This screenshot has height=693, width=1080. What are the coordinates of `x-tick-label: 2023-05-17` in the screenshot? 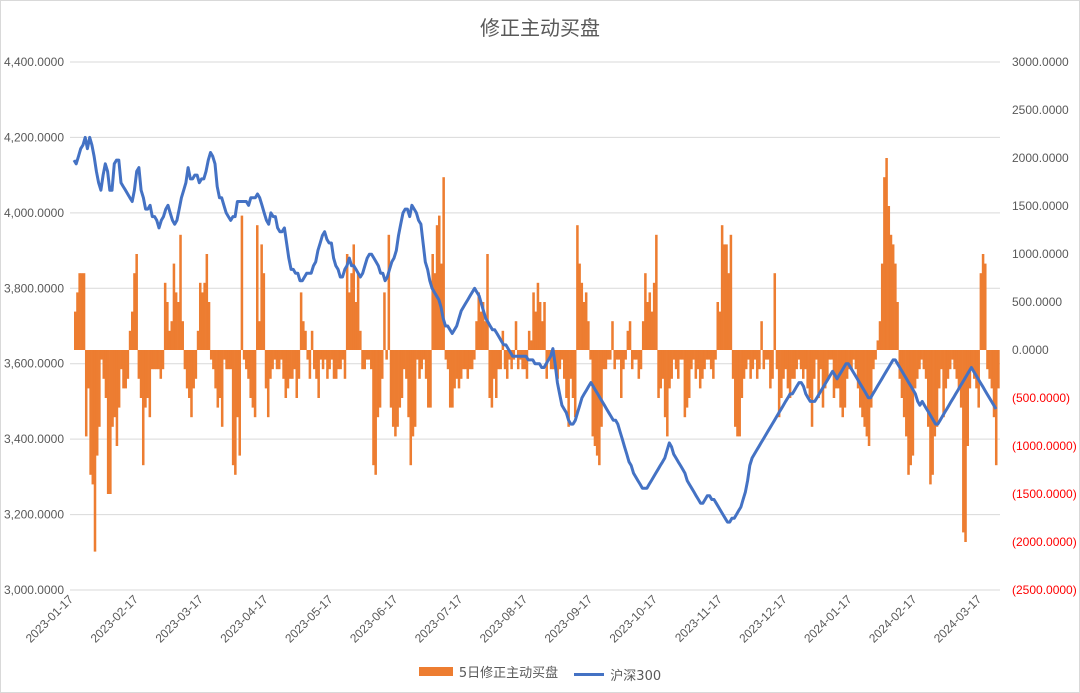 It's located at (309, 619).